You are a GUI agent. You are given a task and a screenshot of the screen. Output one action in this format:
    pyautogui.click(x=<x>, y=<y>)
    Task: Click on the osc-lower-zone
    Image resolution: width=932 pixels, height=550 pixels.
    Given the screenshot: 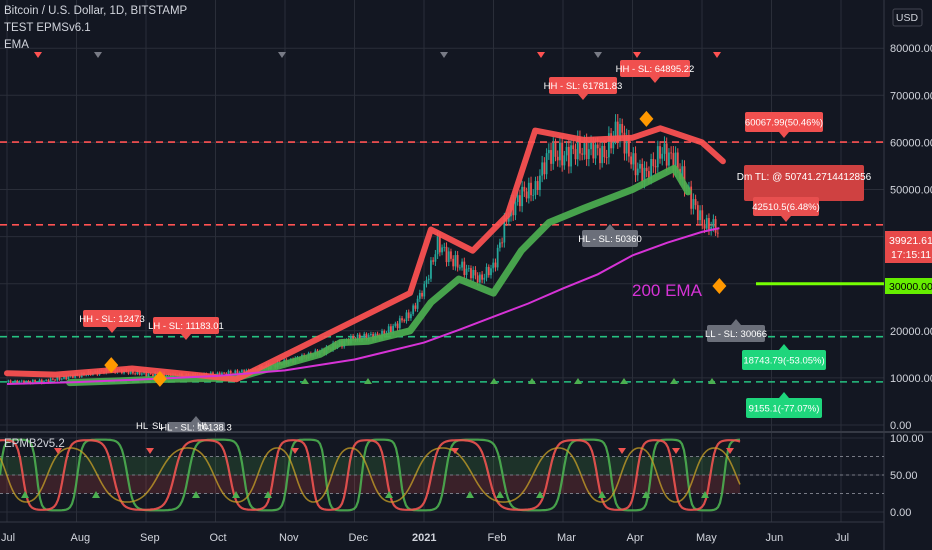 What is the action you would take?
    pyautogui.click(x=370, y=484)
    